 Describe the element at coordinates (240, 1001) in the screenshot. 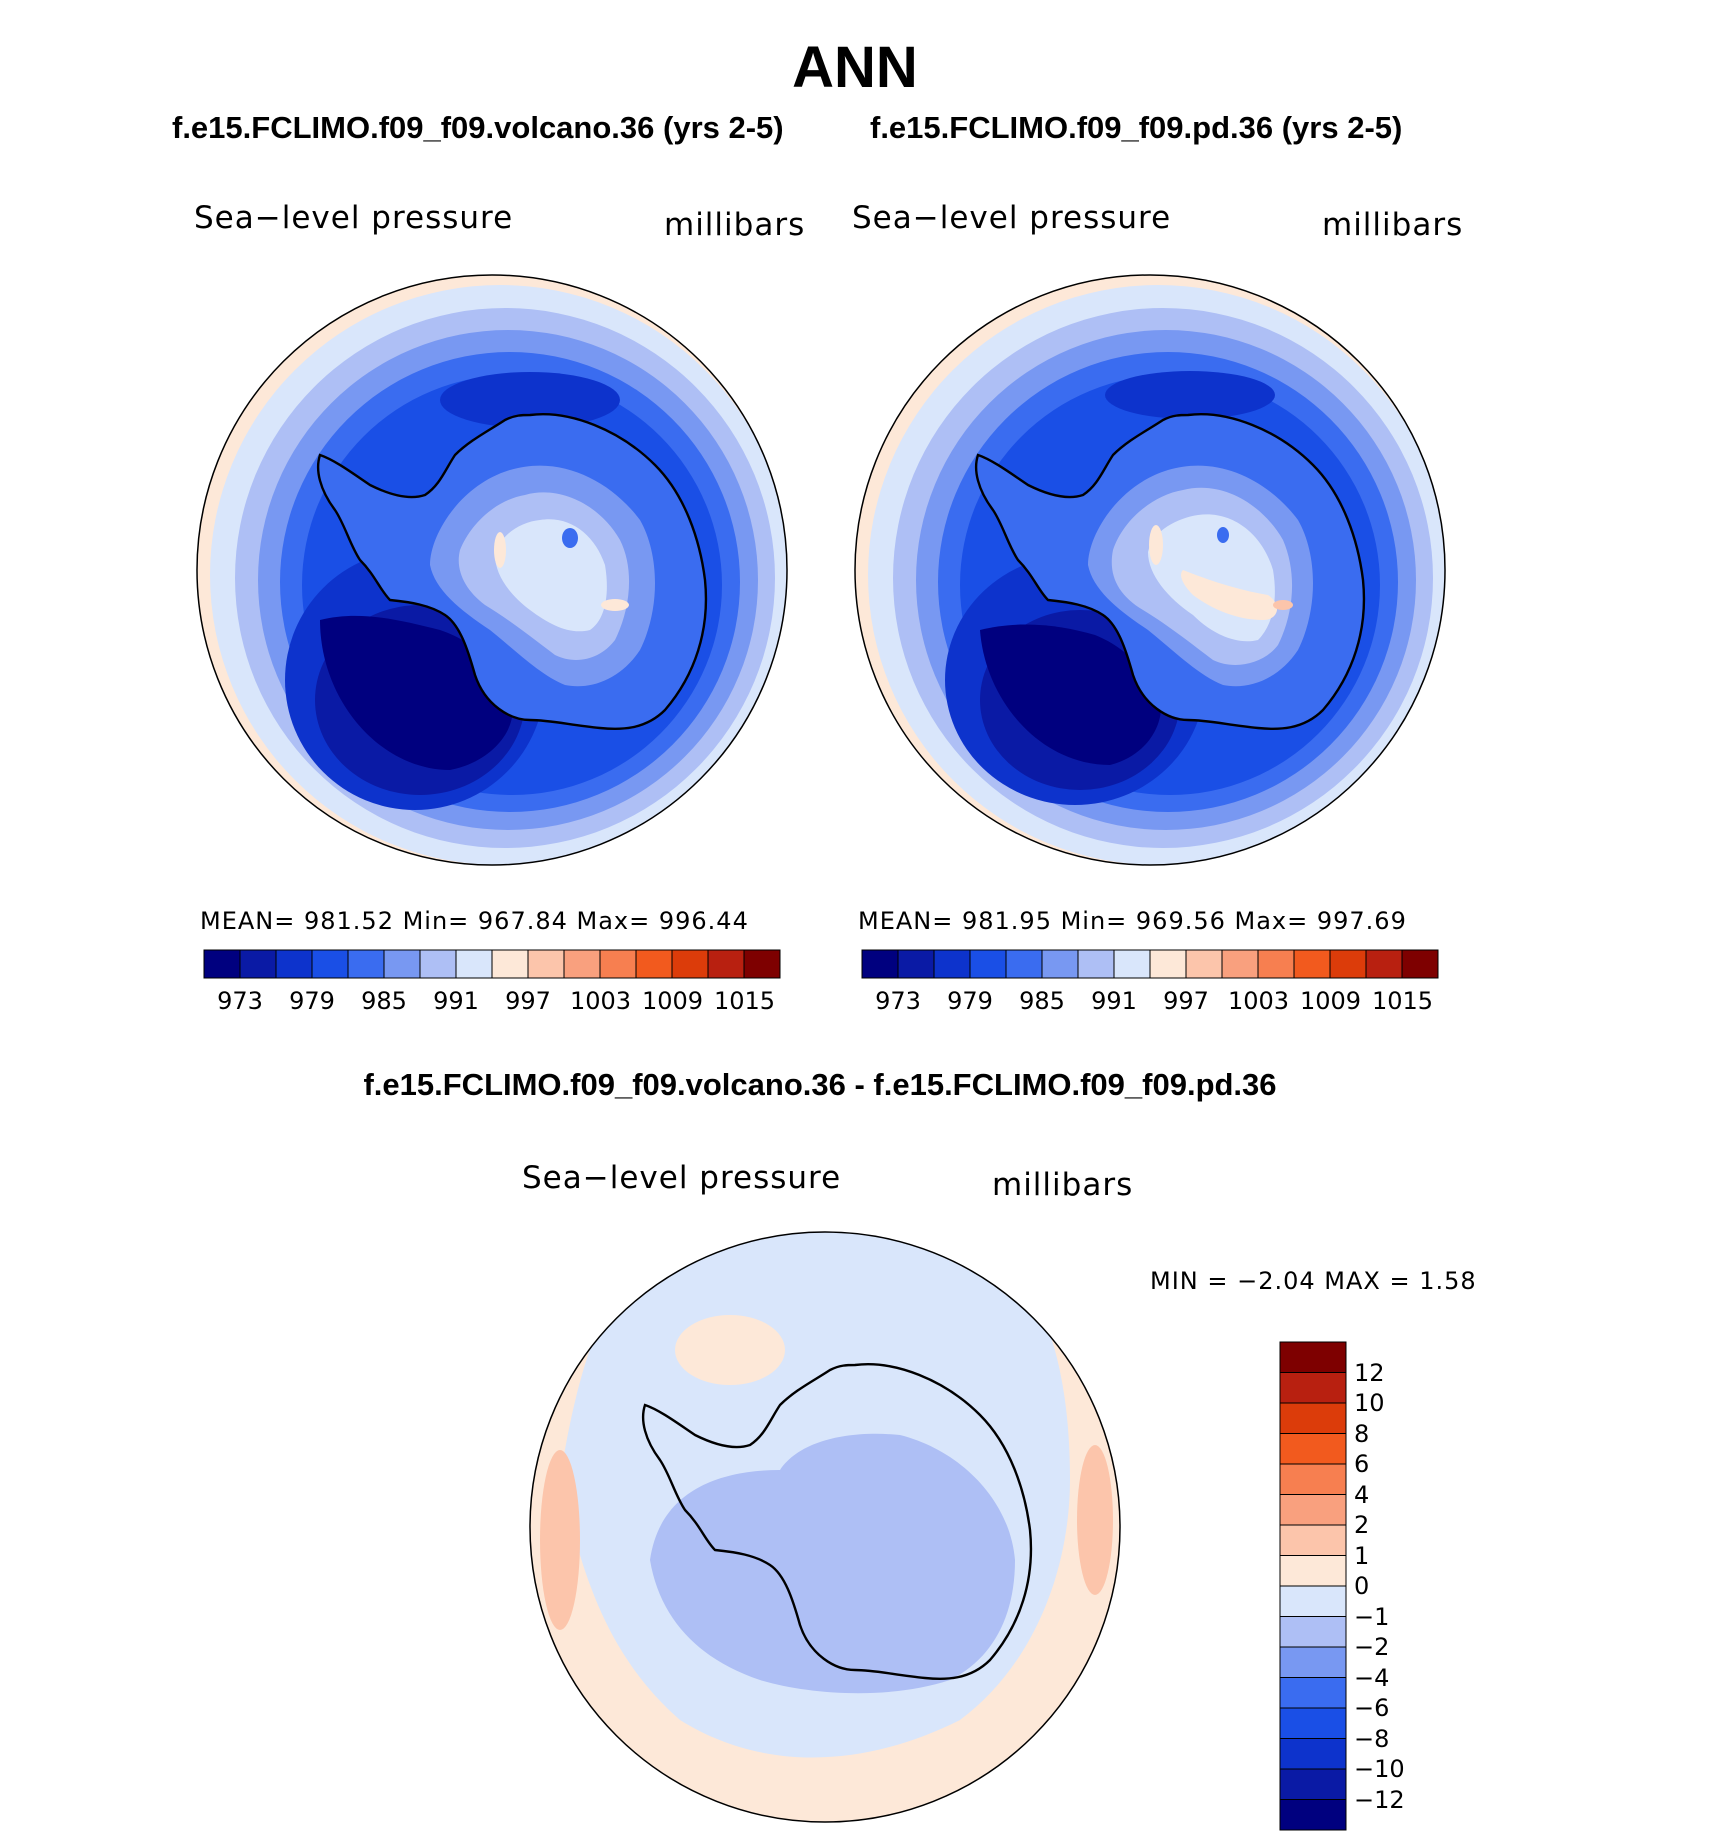

I see `colorbar1-tick-label: 973` at that location.